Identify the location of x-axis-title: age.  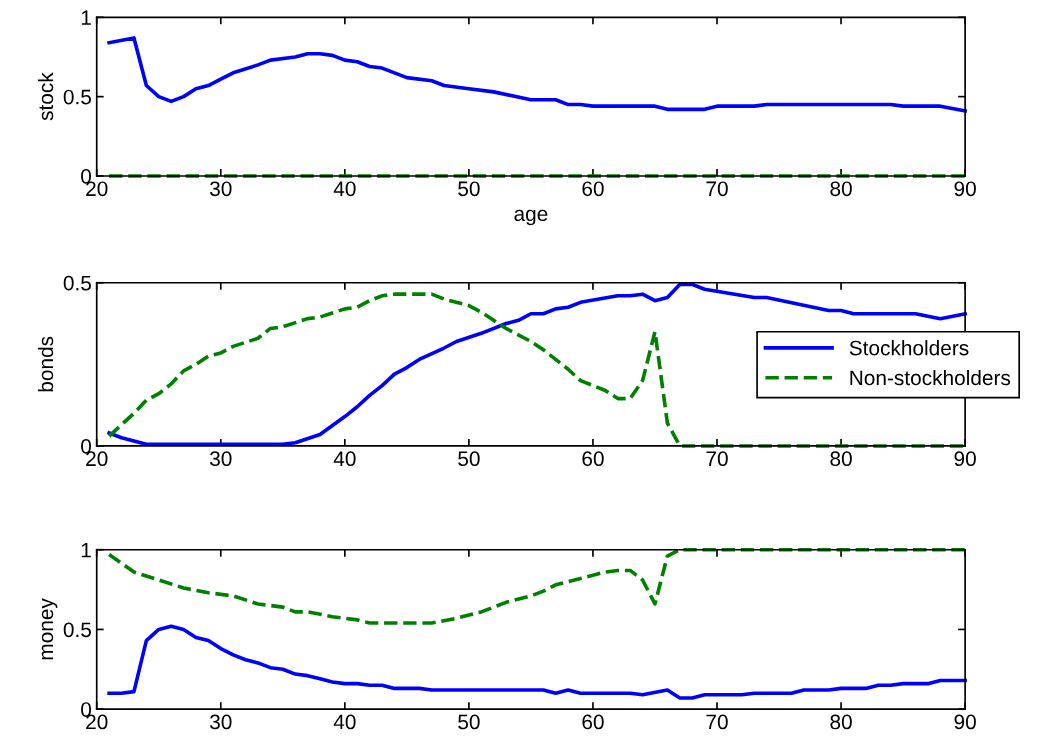
(531, 217).